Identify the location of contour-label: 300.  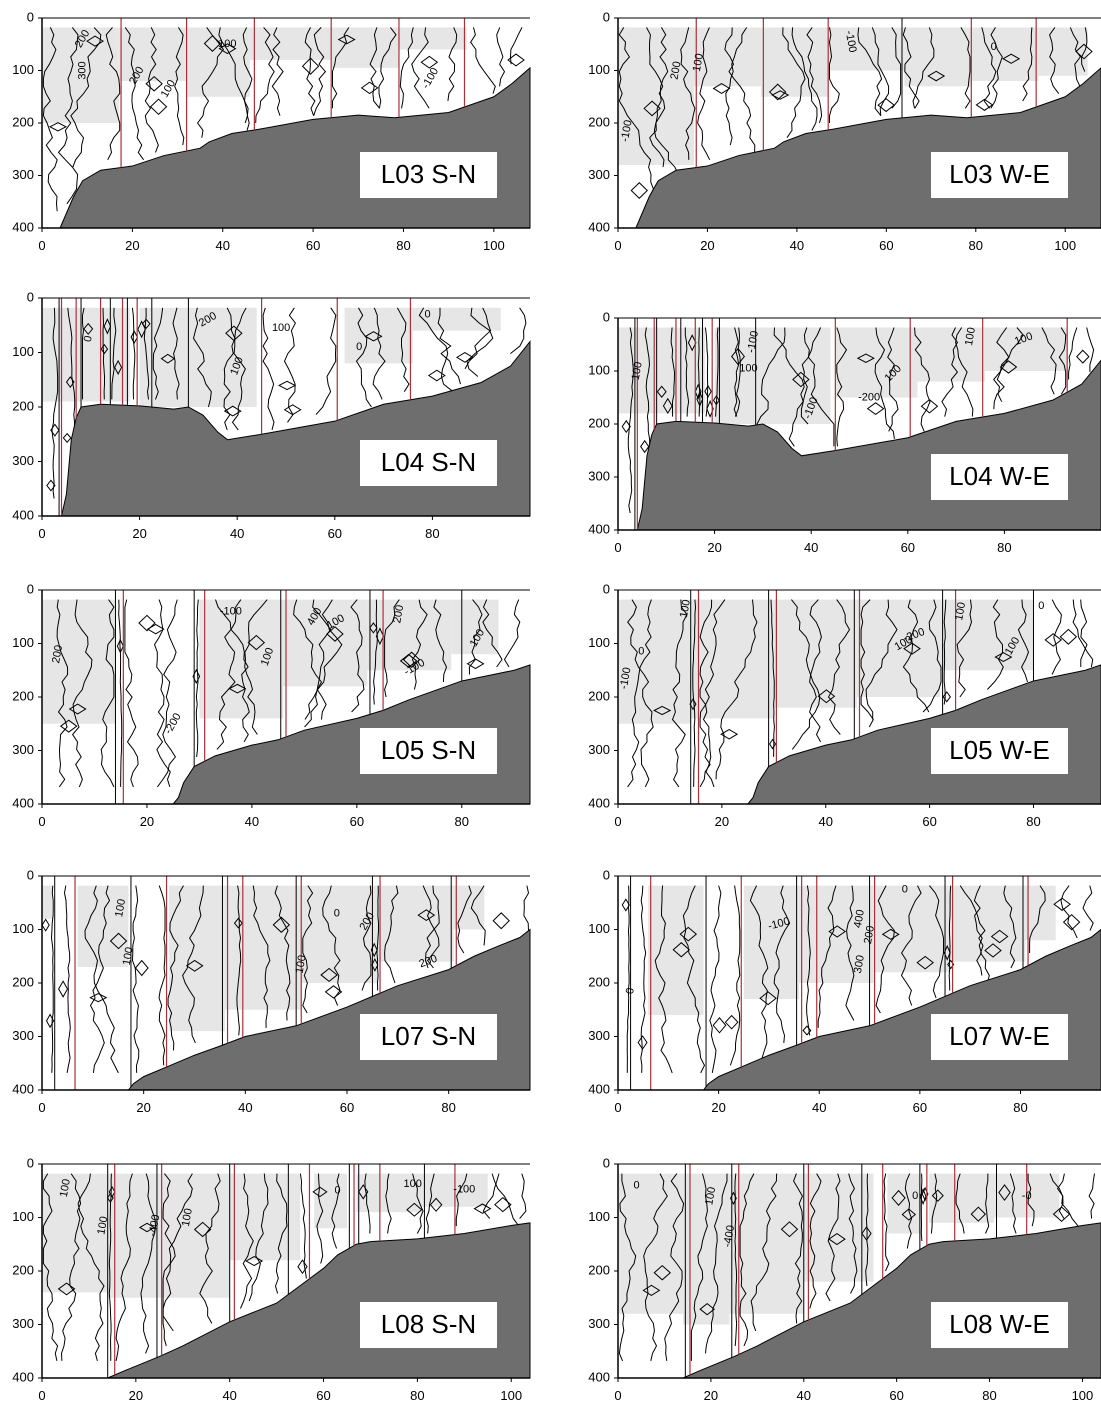
(859, 964).